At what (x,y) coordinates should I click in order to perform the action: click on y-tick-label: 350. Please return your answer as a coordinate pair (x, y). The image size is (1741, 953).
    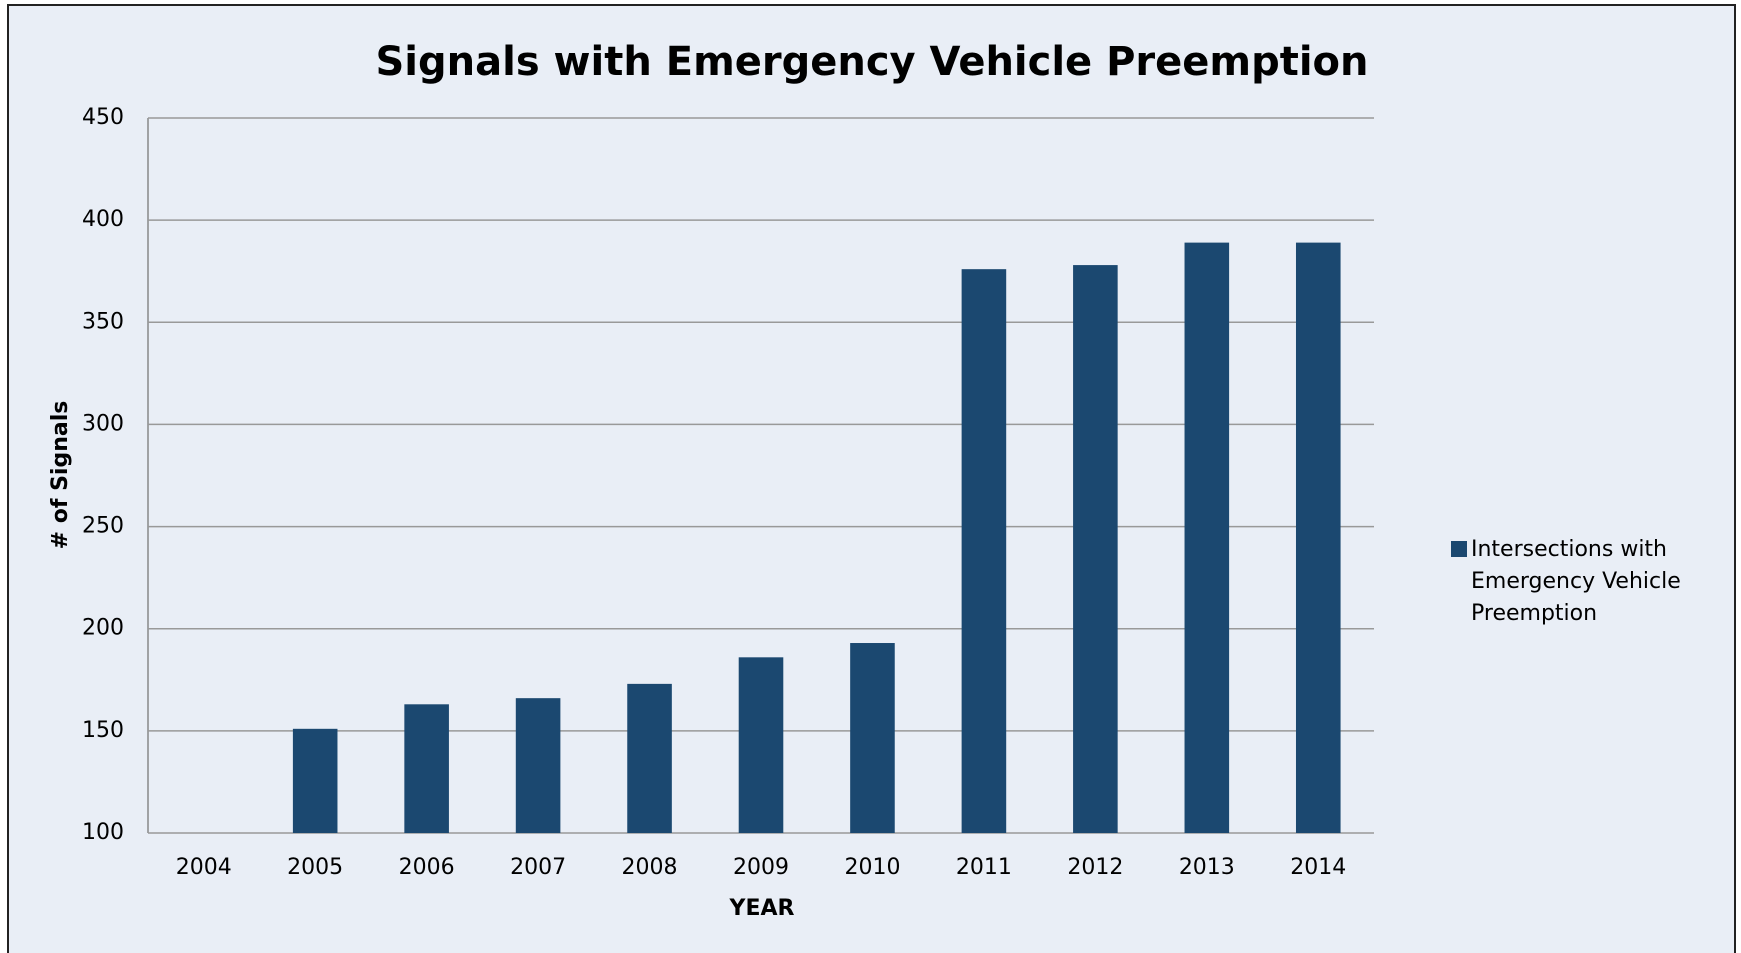
    Looking at the image, I should click on (103, 321).